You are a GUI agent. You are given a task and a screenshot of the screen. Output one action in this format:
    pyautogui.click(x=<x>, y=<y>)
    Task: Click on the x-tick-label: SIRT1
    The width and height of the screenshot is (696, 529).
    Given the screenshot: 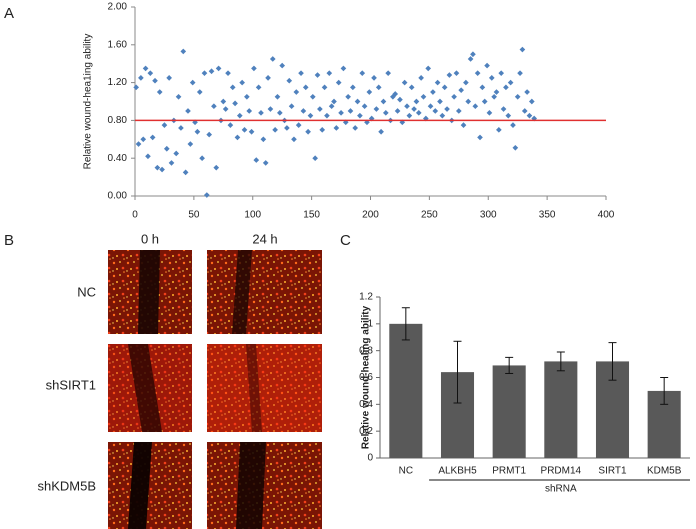 What is the action you would take?
    pyautogui.click(x=612, y=471)
    